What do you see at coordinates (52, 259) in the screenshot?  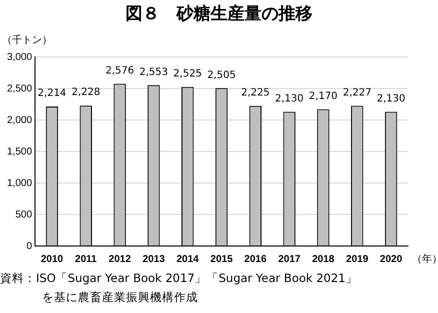 I see `x-tick-label: 2010` at bounding box center [52, 259].